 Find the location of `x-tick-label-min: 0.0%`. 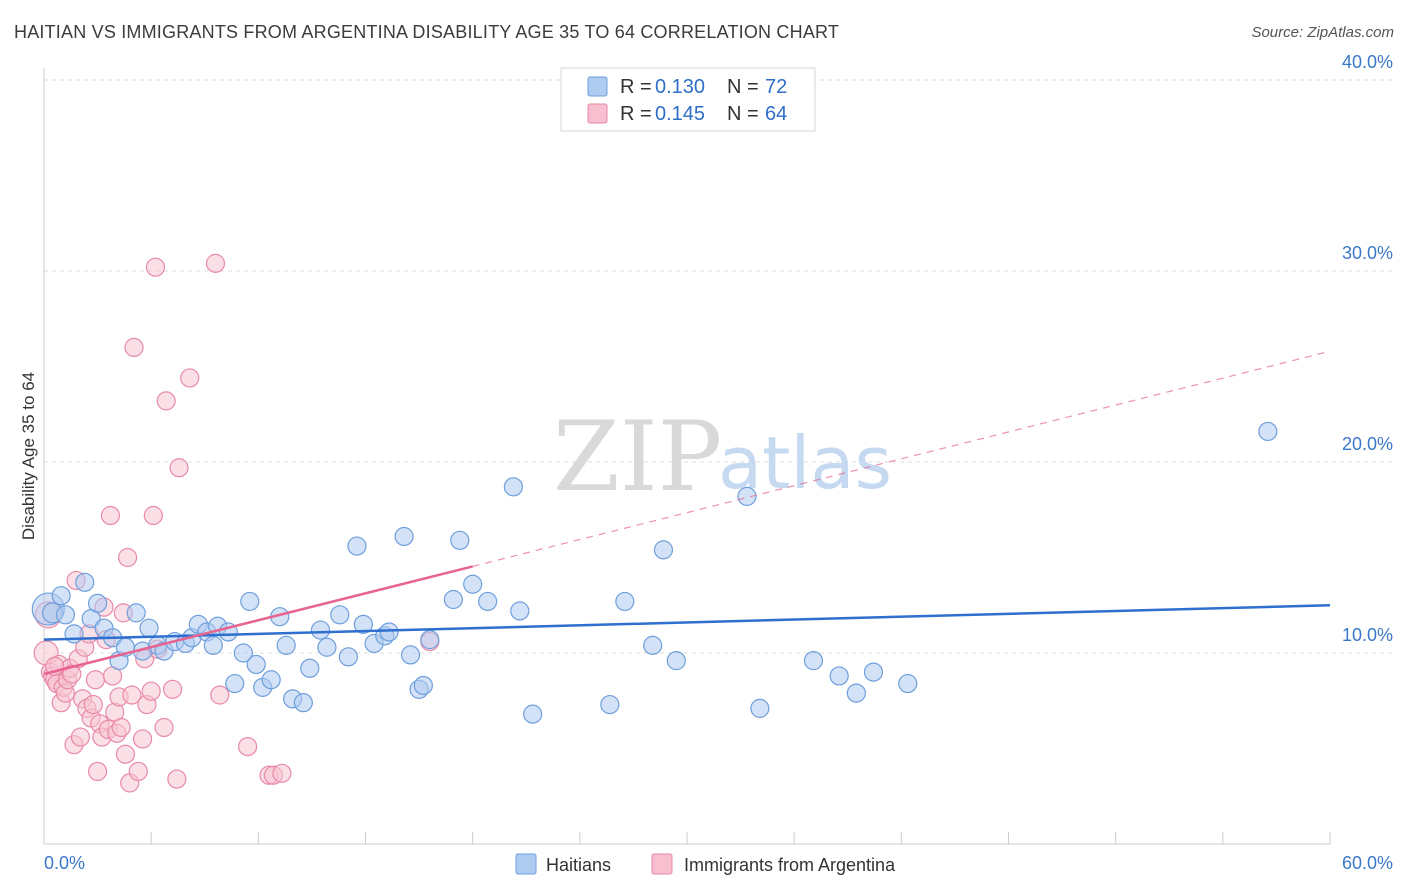

x-tick-label-min: 0.0% is located at coordinates (64, 863).